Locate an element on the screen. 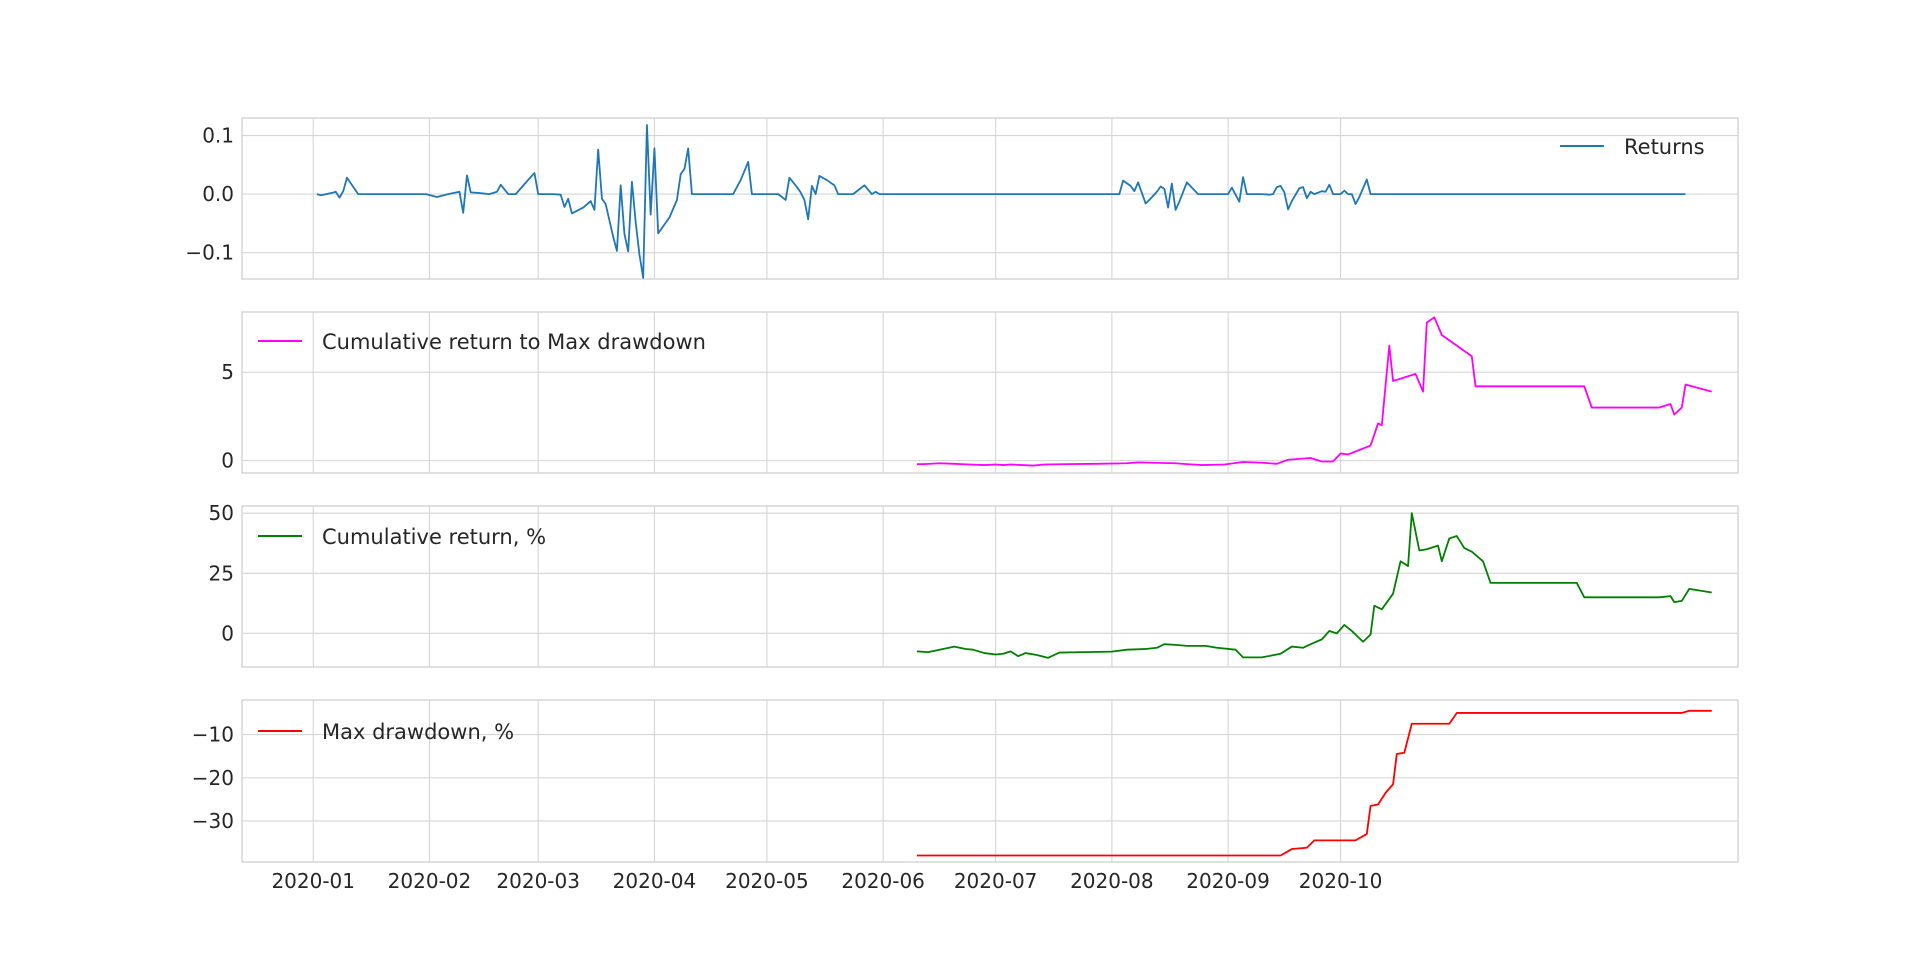  legend-label: Cumulative return, % is located at coordinates (434, 537).